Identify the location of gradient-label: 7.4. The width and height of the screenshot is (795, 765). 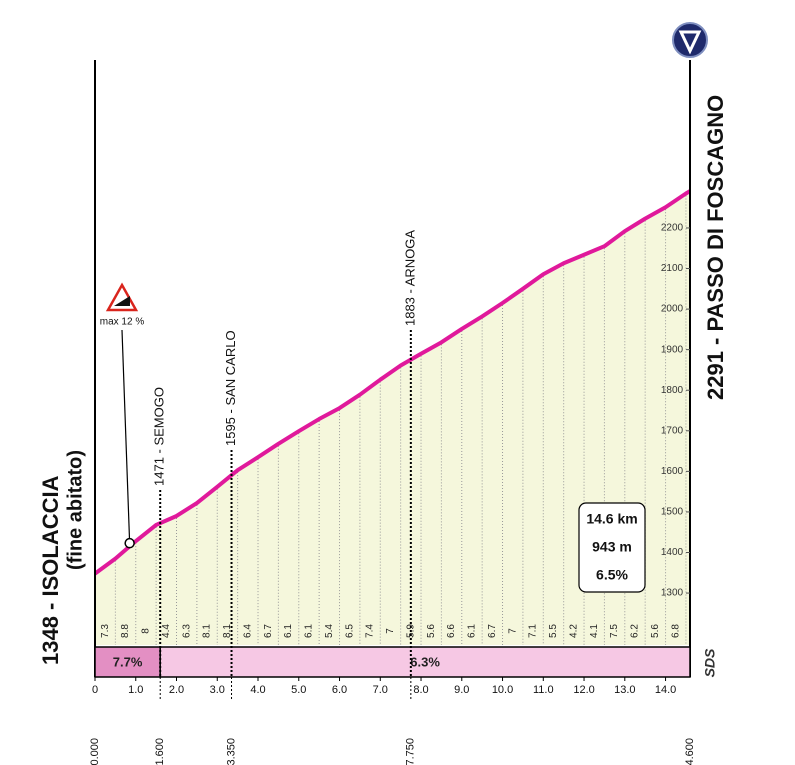
(370, 631).